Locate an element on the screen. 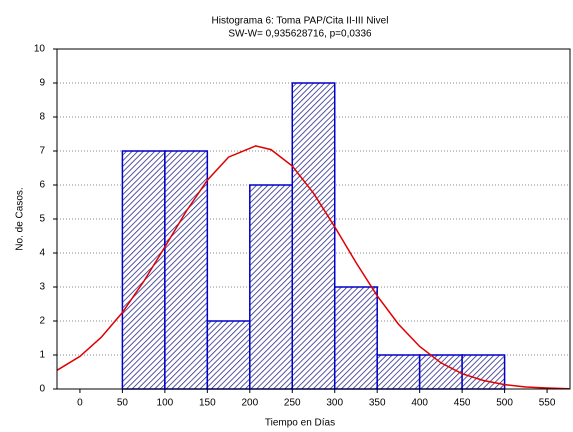 The width and height of the screenshot is (573, 432). y-tick-label: 6 is located at coordinates (42, 185).